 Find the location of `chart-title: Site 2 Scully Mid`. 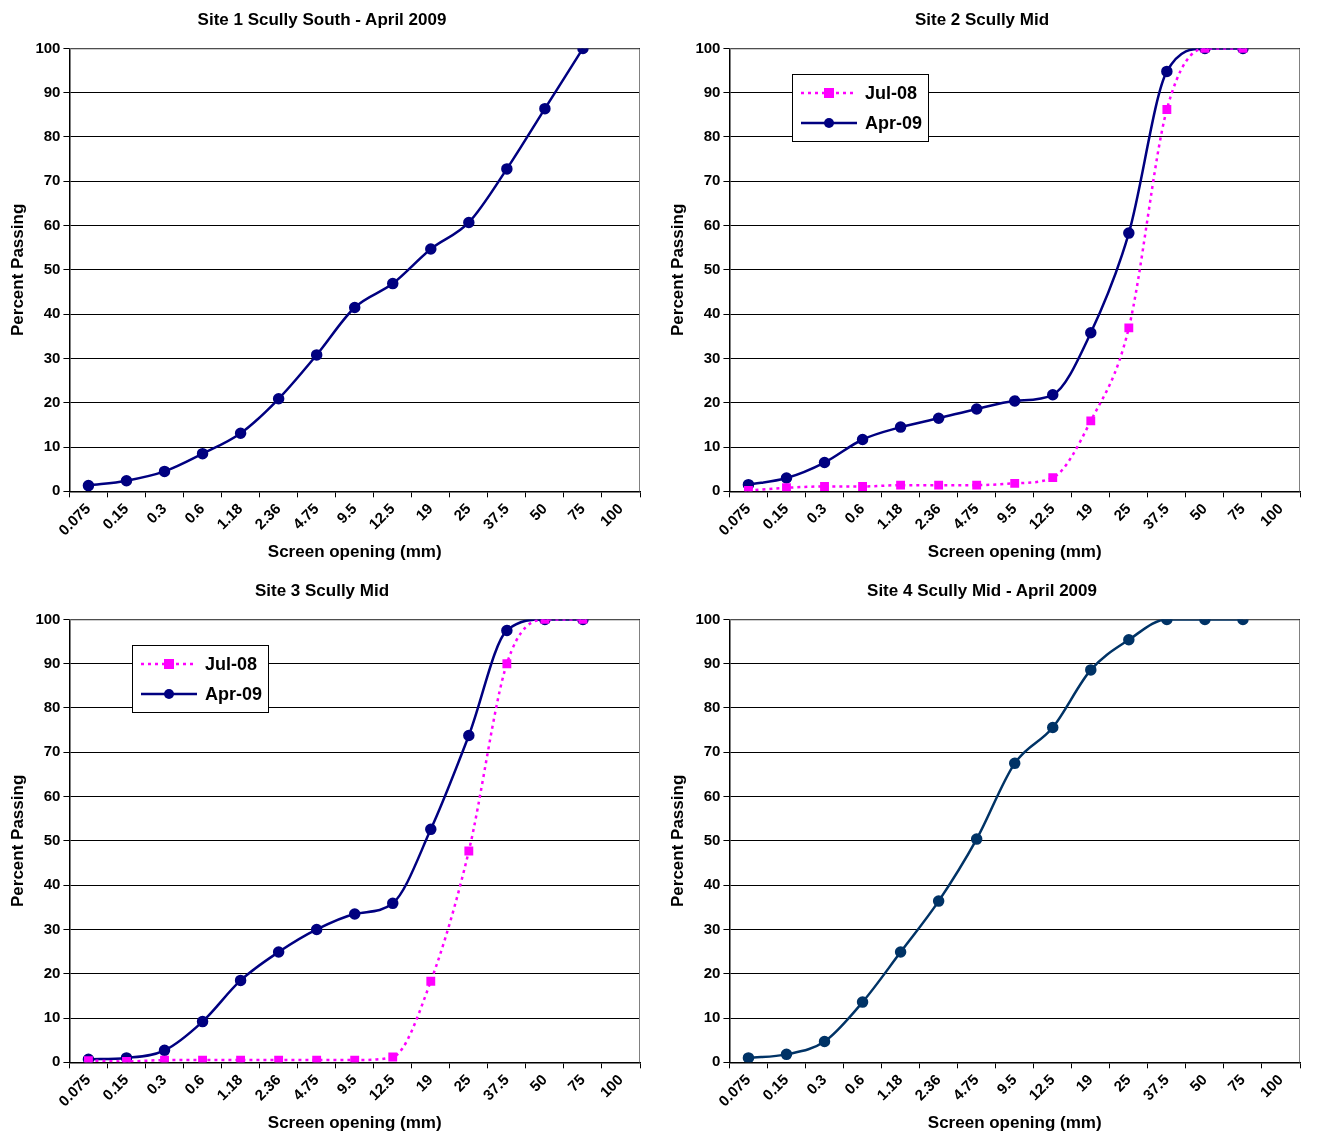

chart-title: Site 2 Scully Mid is located at coordinates (982, 19).